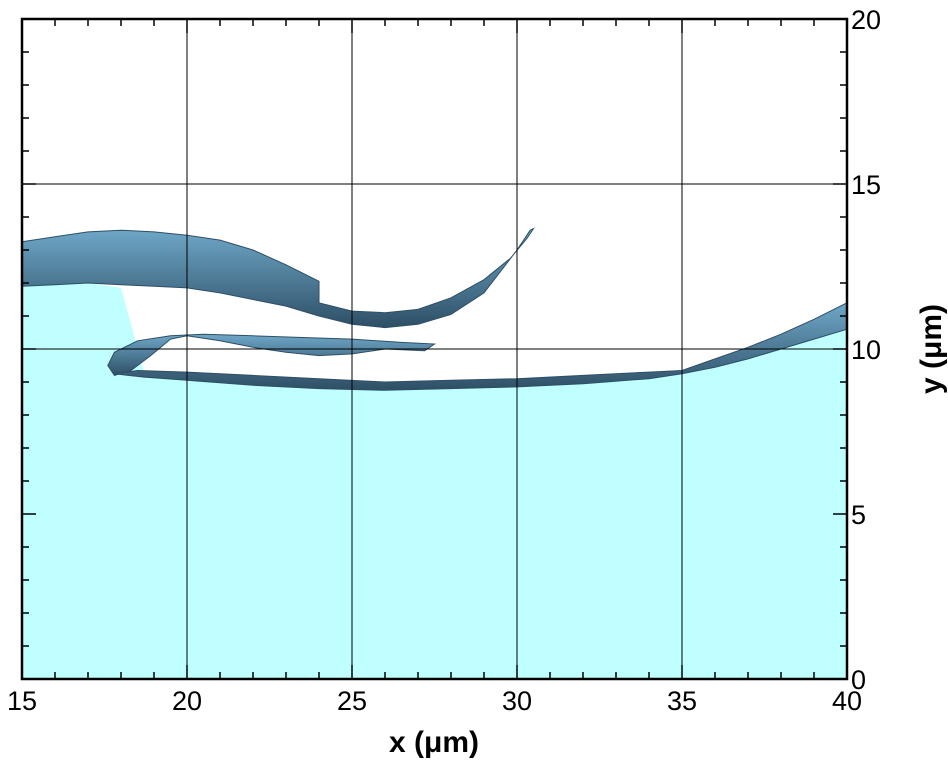  What do you see at coordinates (682, 701) in the screenshot?
I see `x-tick-label: 35` at bounding box center [682, 701].